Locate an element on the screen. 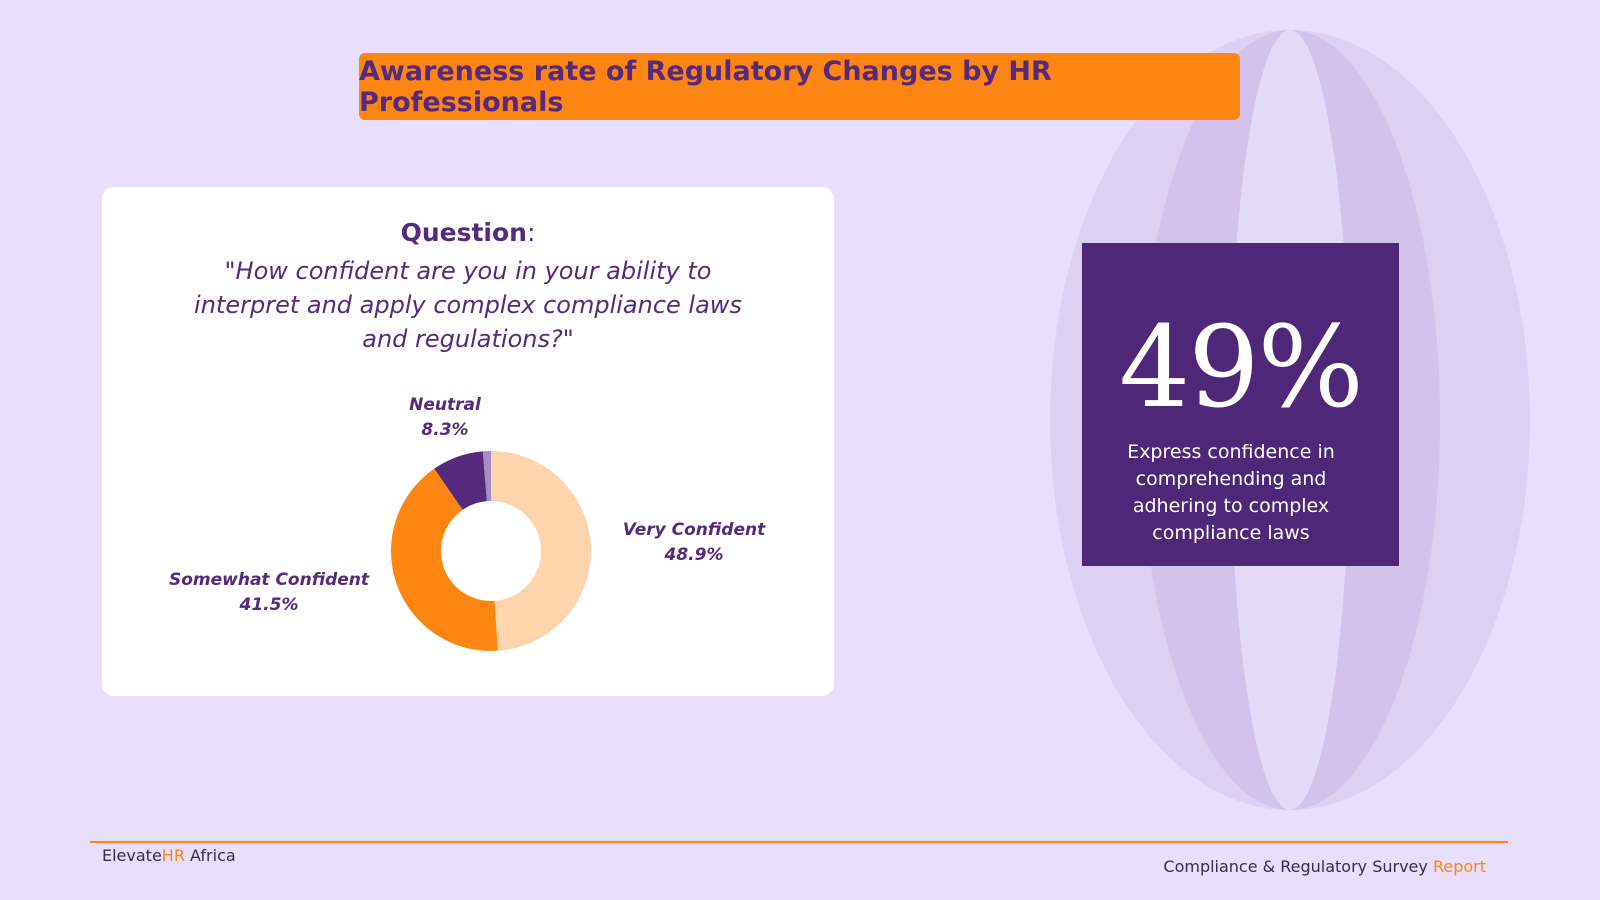  slice-value-label: 8.3% is located at coordinates (444, 430).